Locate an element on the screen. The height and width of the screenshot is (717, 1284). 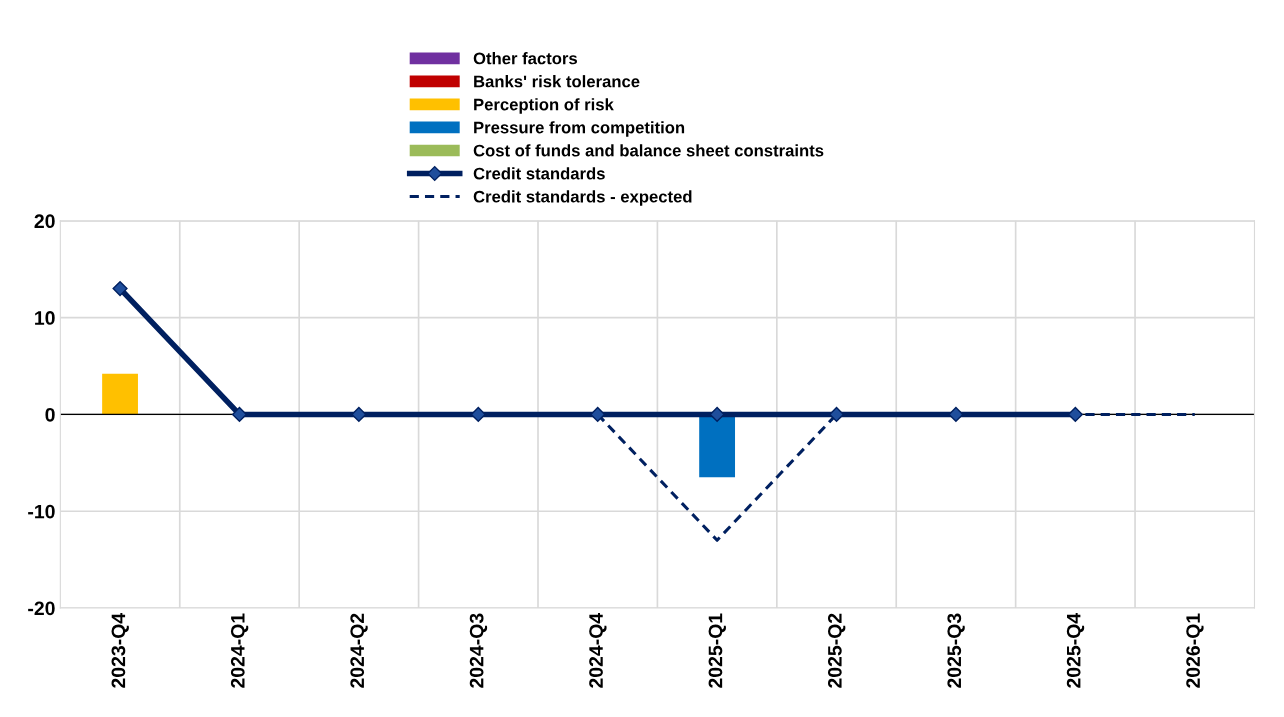
y-tick-label: -10 is located at coordinates (41, 511).